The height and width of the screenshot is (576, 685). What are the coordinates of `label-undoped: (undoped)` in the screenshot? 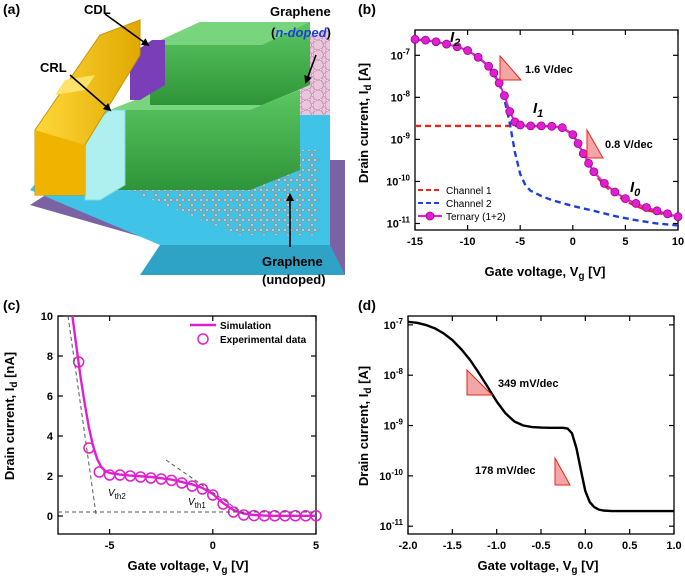 It's located at (294, 279).